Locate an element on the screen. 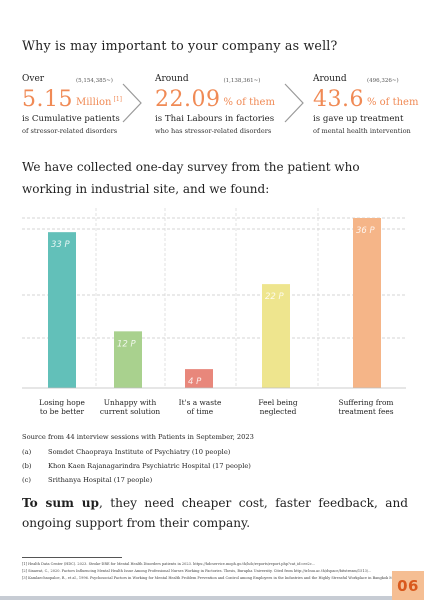  category-label: Losing hope to be better is located at coordinates (62, 407).